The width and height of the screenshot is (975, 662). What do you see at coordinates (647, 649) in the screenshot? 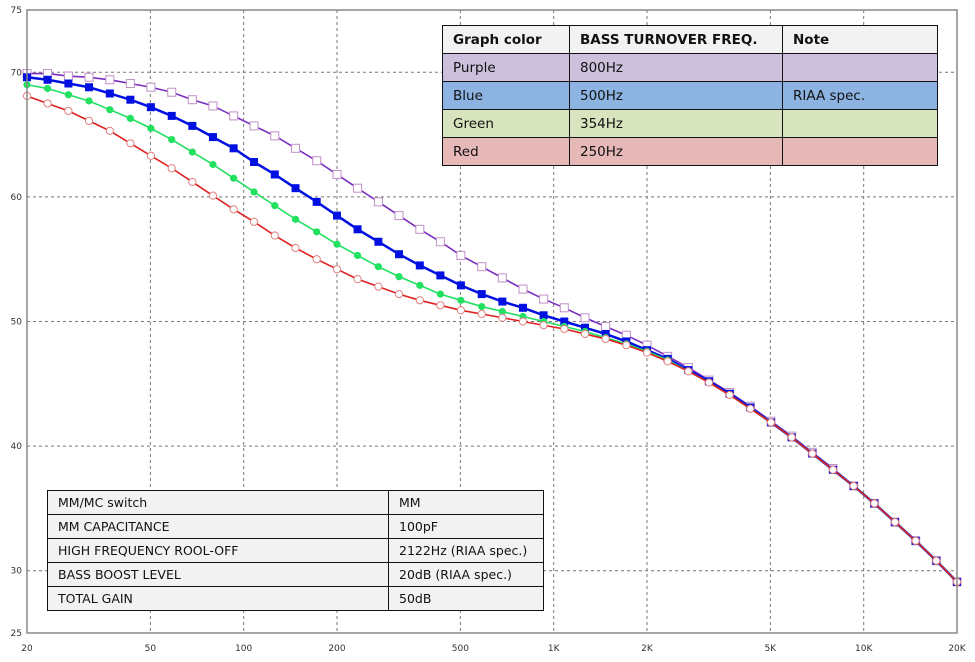
I see `x-tick-label: 2K` at bounding box center [647, 649].